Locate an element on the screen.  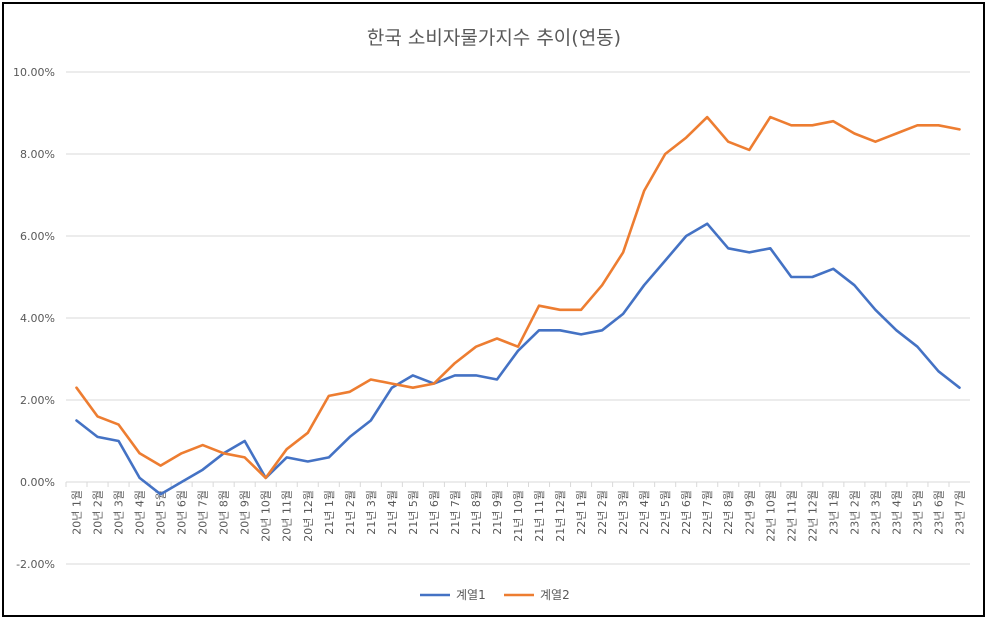
x-tick-label: 21년 12월 is located at coordinates (560, 516).